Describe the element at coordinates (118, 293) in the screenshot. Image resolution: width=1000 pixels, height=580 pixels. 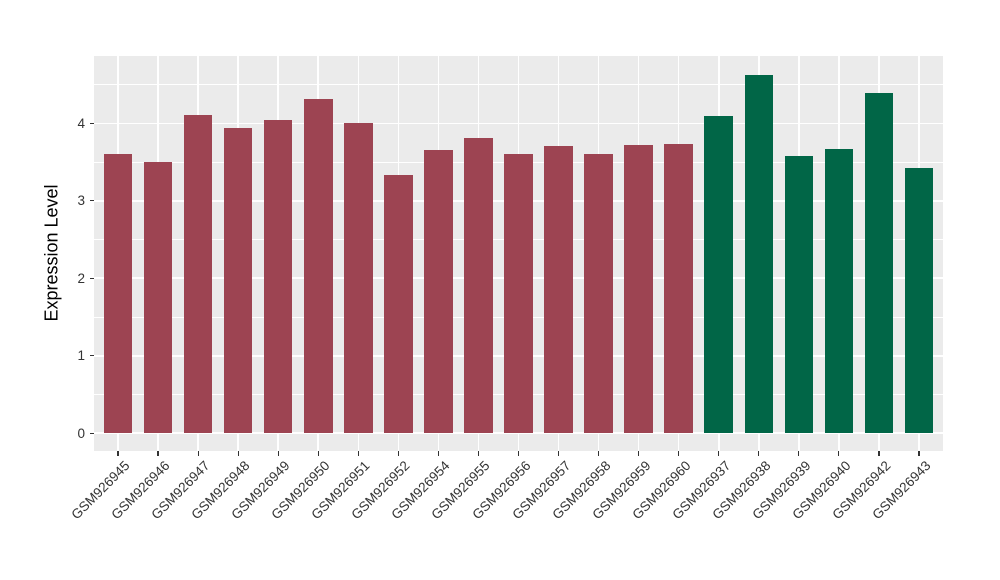
I see `bar-GSM926945` at that location.